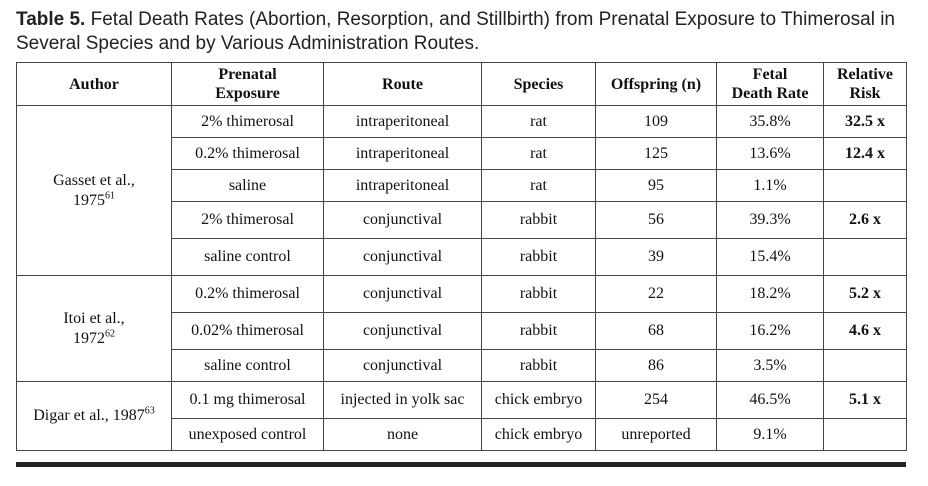 The image size is (928, 486). What do you see at coordinates (247, 185) in the screenshot?
I see `exposure-cell: saline` at bounding box center [247, 185].